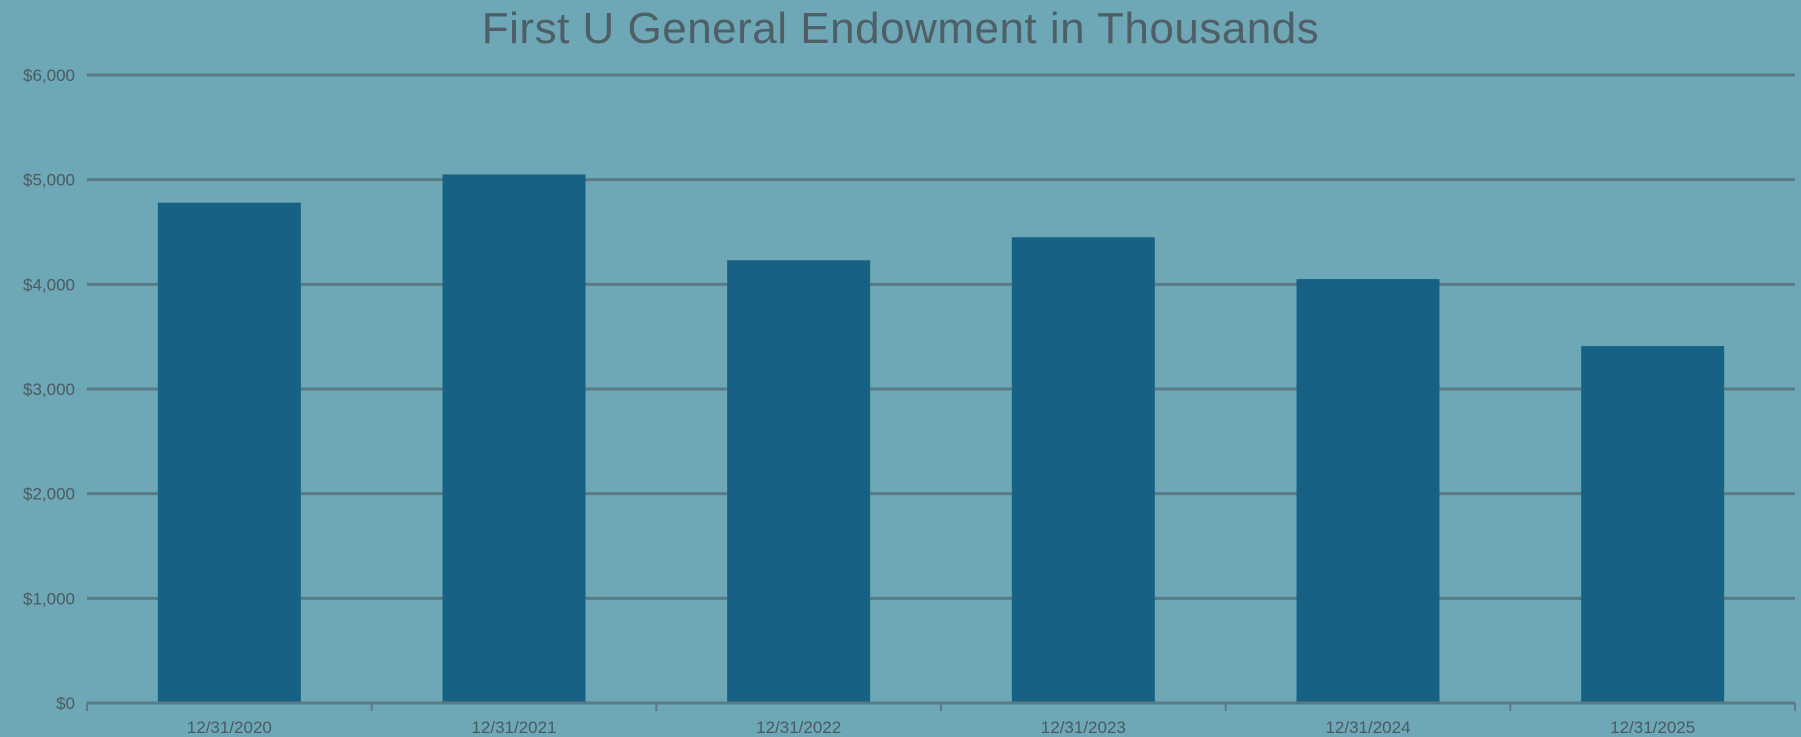 Image resolution: width=1801 pixels, height=737 pixels. What do you see at coordinates (49, 389) in the screenshot?
I see `y-tick-label: $3,000` at bounding box center [49, 389].